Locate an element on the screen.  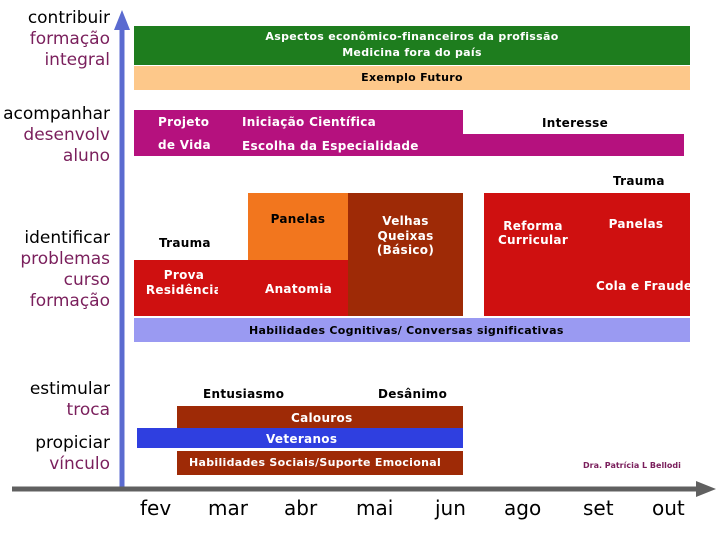
velhas-queixas-box is located at coordinates (405, 254).